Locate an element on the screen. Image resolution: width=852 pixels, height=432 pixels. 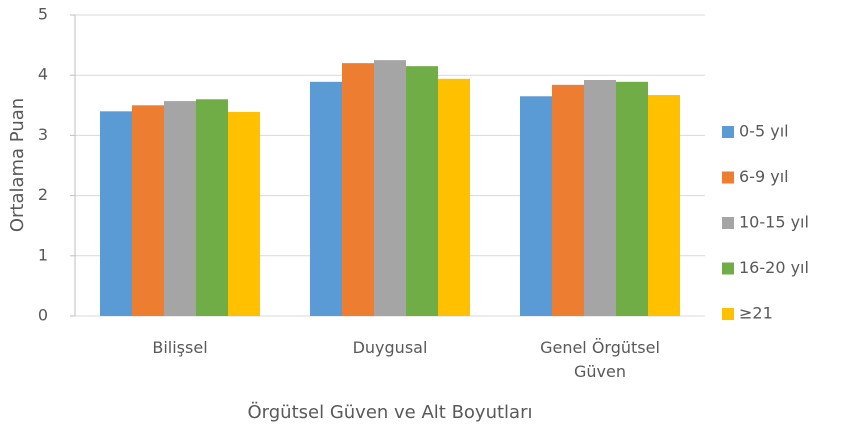
legend-label: 6-9 yıl is located at coordinates (764, 176).